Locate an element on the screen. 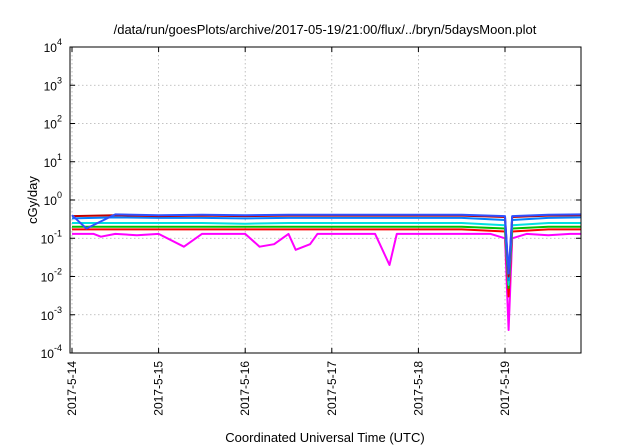  y-tick-label: 10³ is located at coordinates (53, 84).